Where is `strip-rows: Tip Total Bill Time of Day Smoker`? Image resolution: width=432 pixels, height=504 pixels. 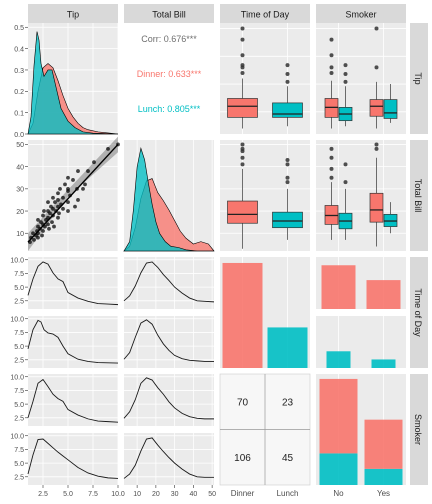
strip-rows: Tip Total Bill Time of Day Smoker is located at coordinates (419, 254).